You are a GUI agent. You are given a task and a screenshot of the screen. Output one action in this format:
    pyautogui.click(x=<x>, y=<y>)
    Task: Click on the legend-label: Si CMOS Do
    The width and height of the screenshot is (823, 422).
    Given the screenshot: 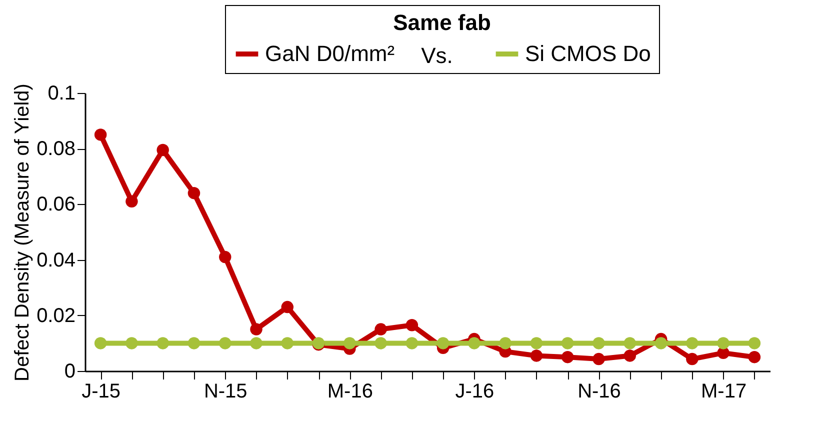 What is the action you would take?
    pyautogui.click(x=588, y=53)
    